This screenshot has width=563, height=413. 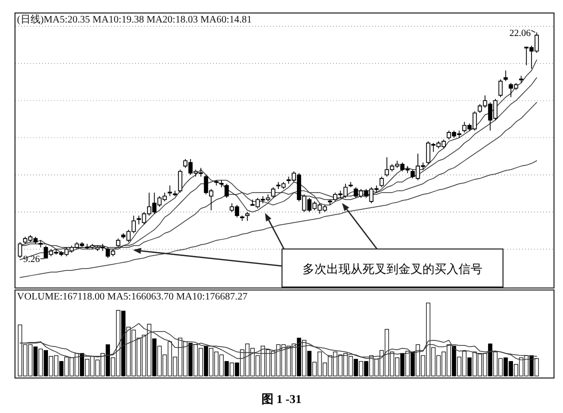 I want to click on text: 多次出现从死叉到金叉的买入信号, so click(x=392, y=269).